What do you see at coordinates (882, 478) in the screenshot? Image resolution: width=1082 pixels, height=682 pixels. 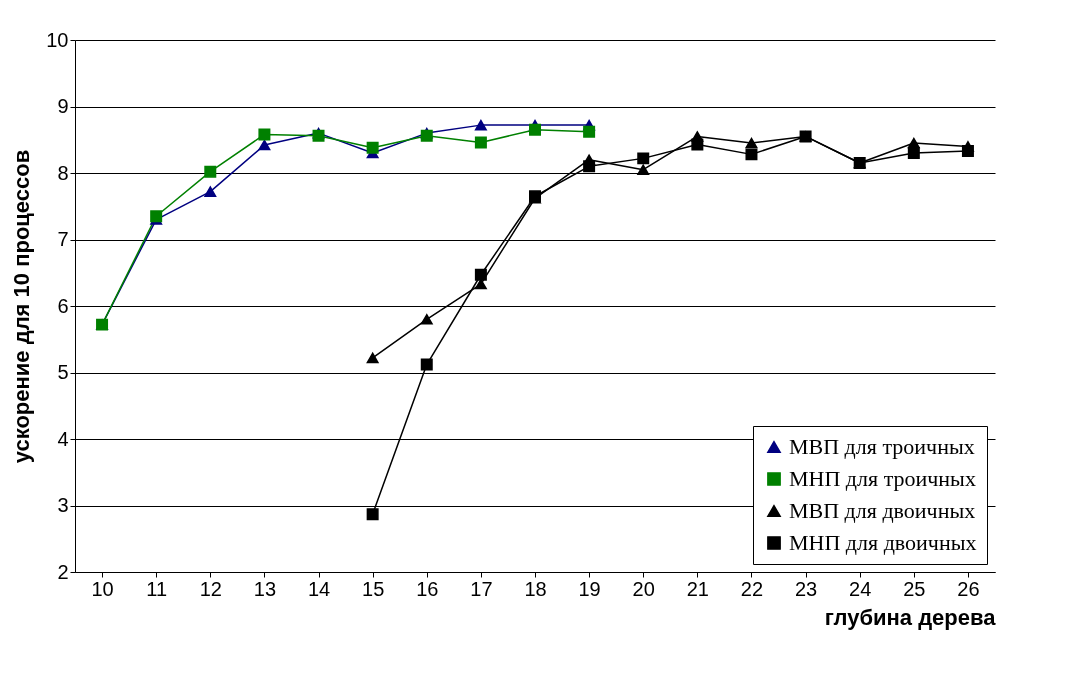 I see `legend-label: МНП для троичных` at bounding box center [882, 478].